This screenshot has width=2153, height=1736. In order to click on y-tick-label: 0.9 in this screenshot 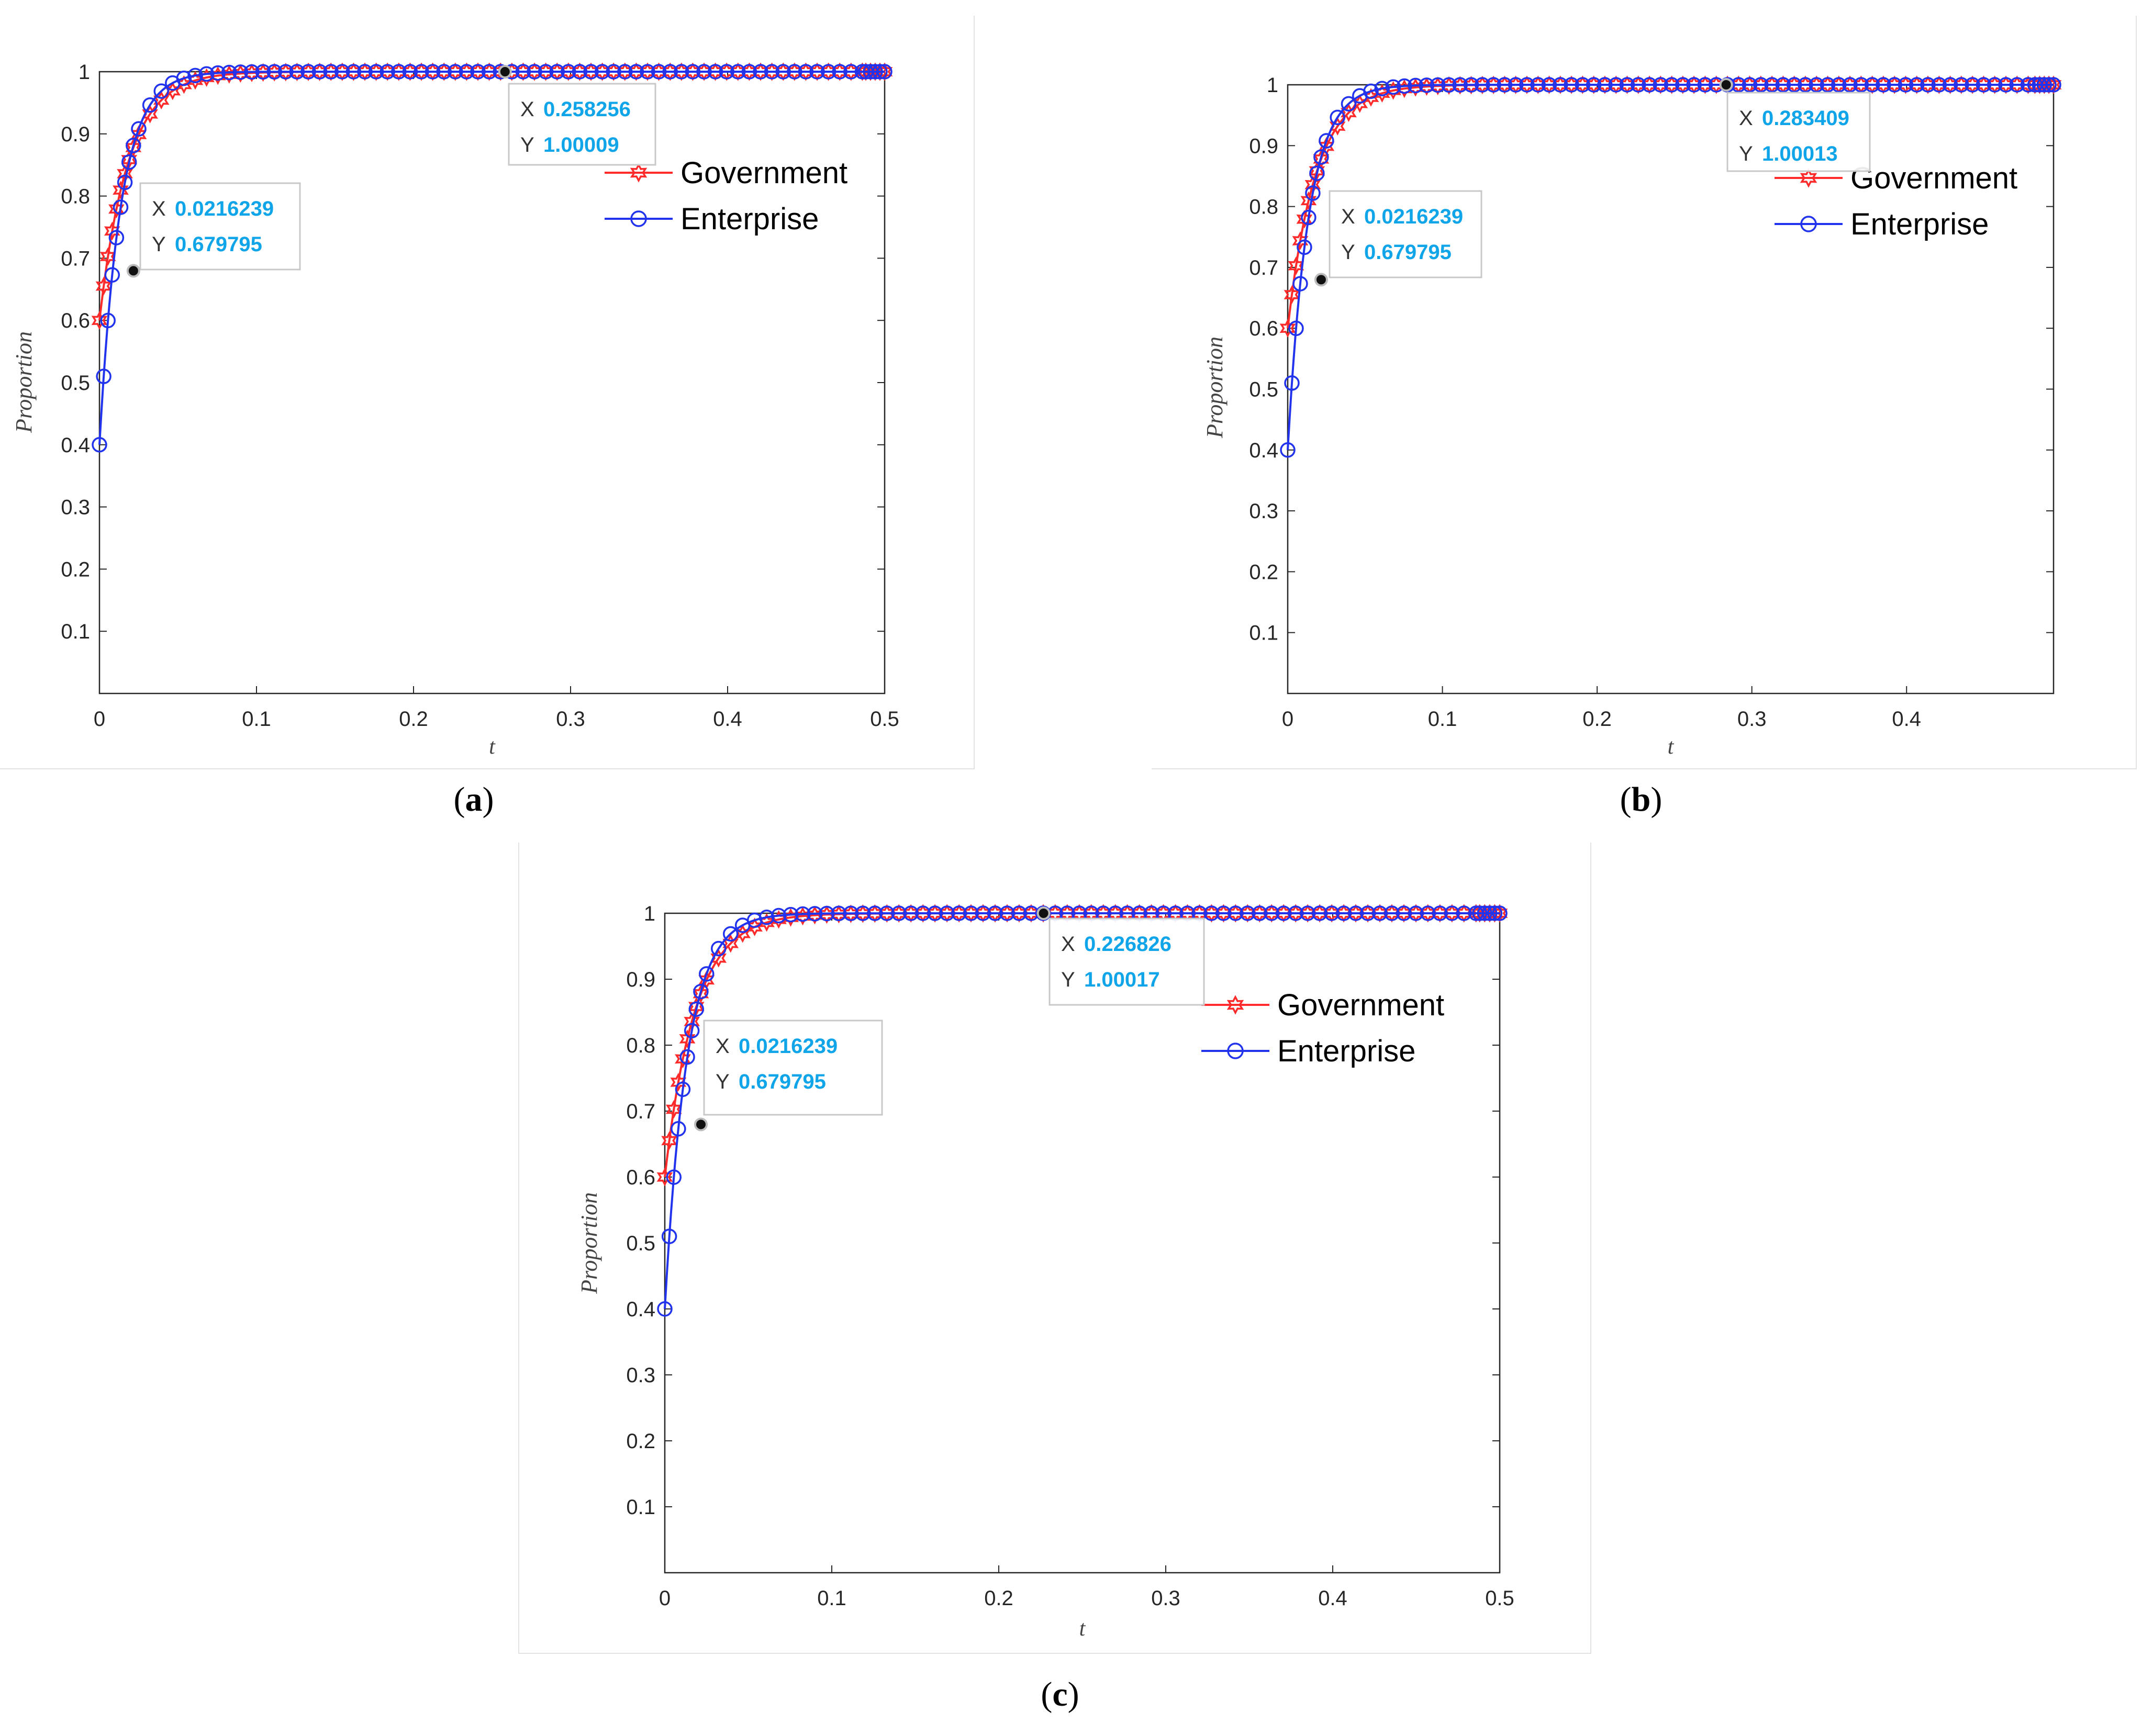, I will do `click(76, 134)`.